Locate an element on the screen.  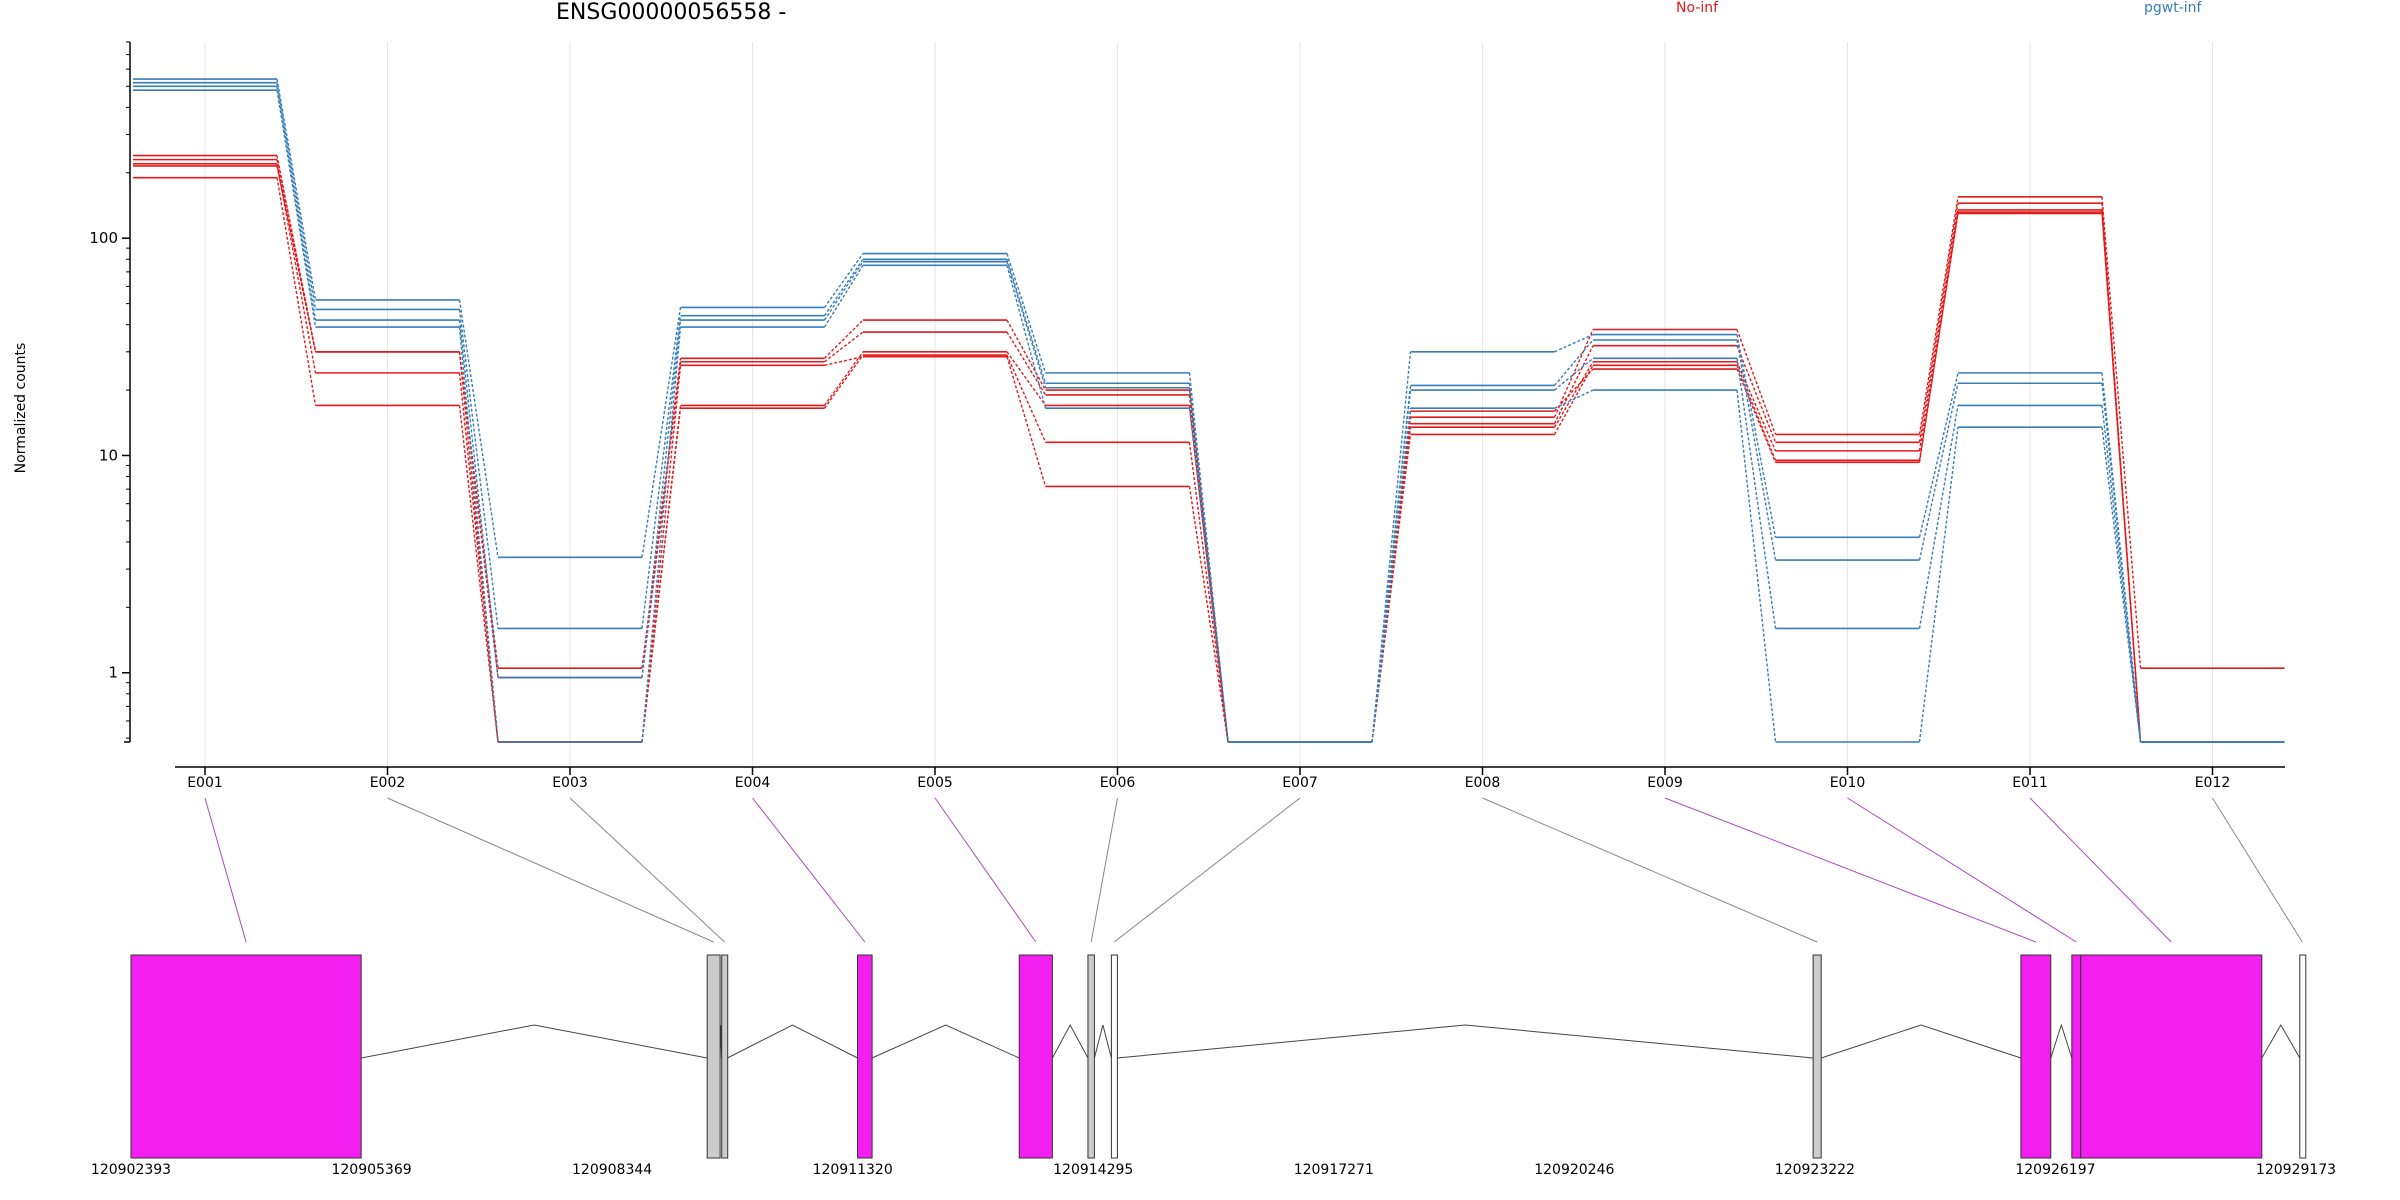
exon-E002 is located at coordinates (713, 1056).